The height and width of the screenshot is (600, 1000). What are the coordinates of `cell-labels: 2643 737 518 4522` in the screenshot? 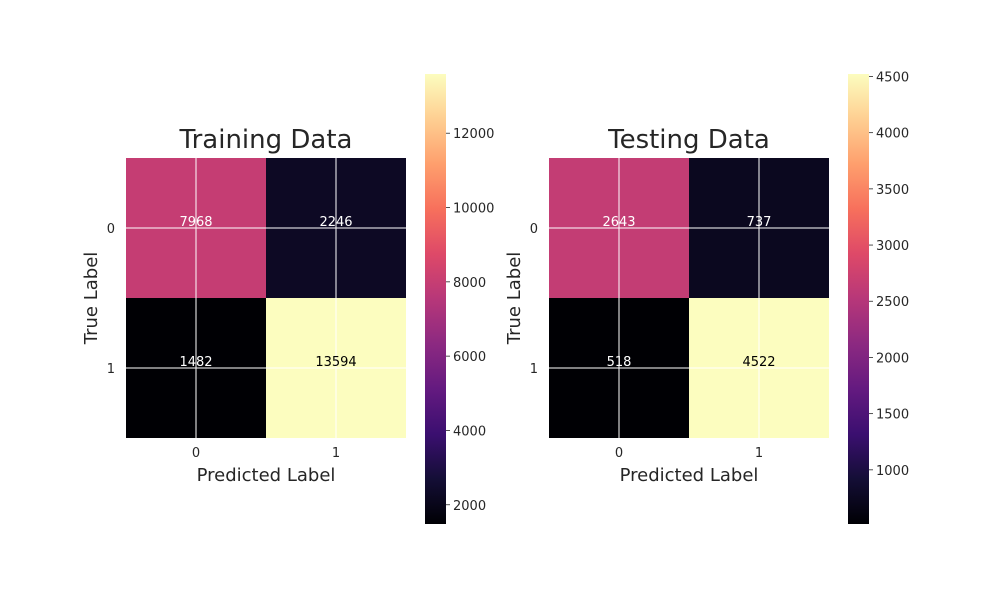 It's located at (688, 292).